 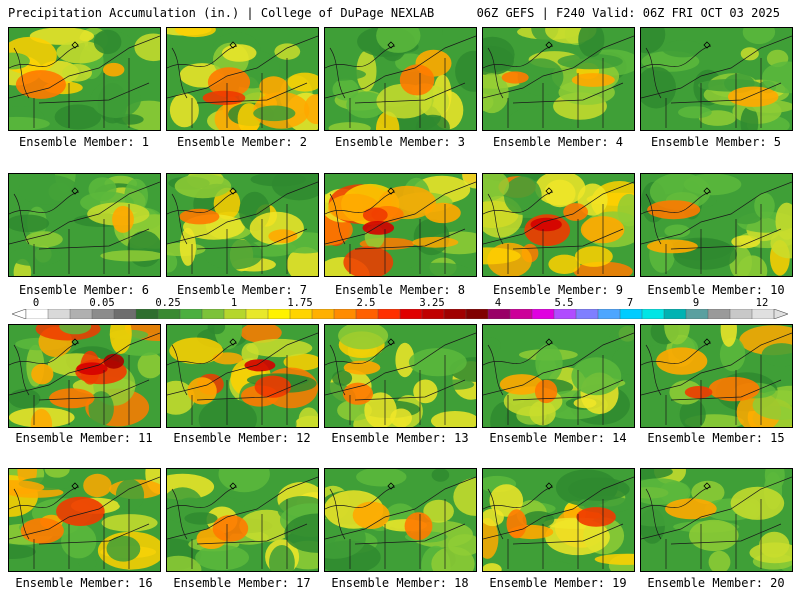 I want to click on ensemble-member-label: Ensemble Member: 8, so click(x=400, y=290).